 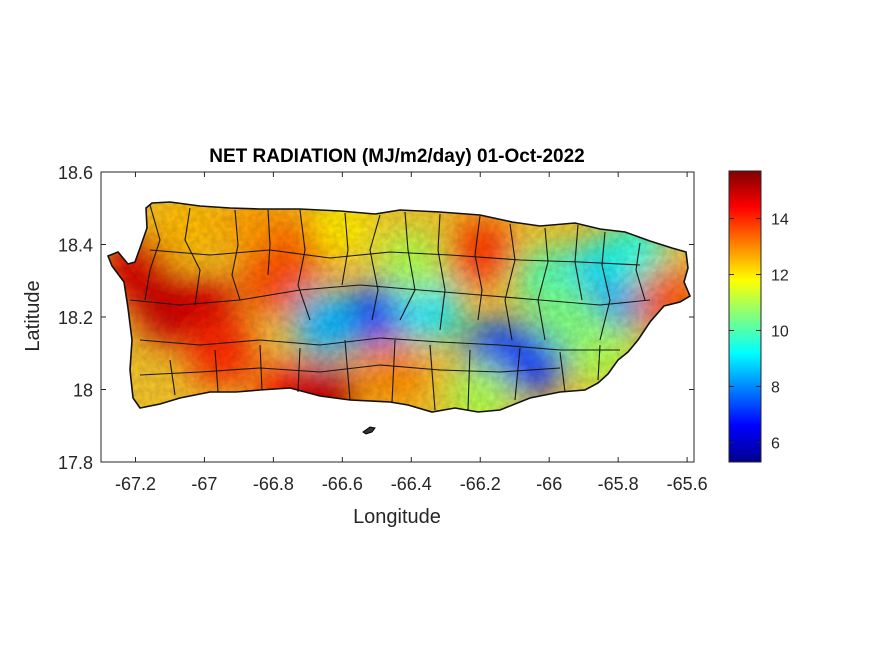 I want to click on y-tick-label: 18.6, so click(x=75, y=173).